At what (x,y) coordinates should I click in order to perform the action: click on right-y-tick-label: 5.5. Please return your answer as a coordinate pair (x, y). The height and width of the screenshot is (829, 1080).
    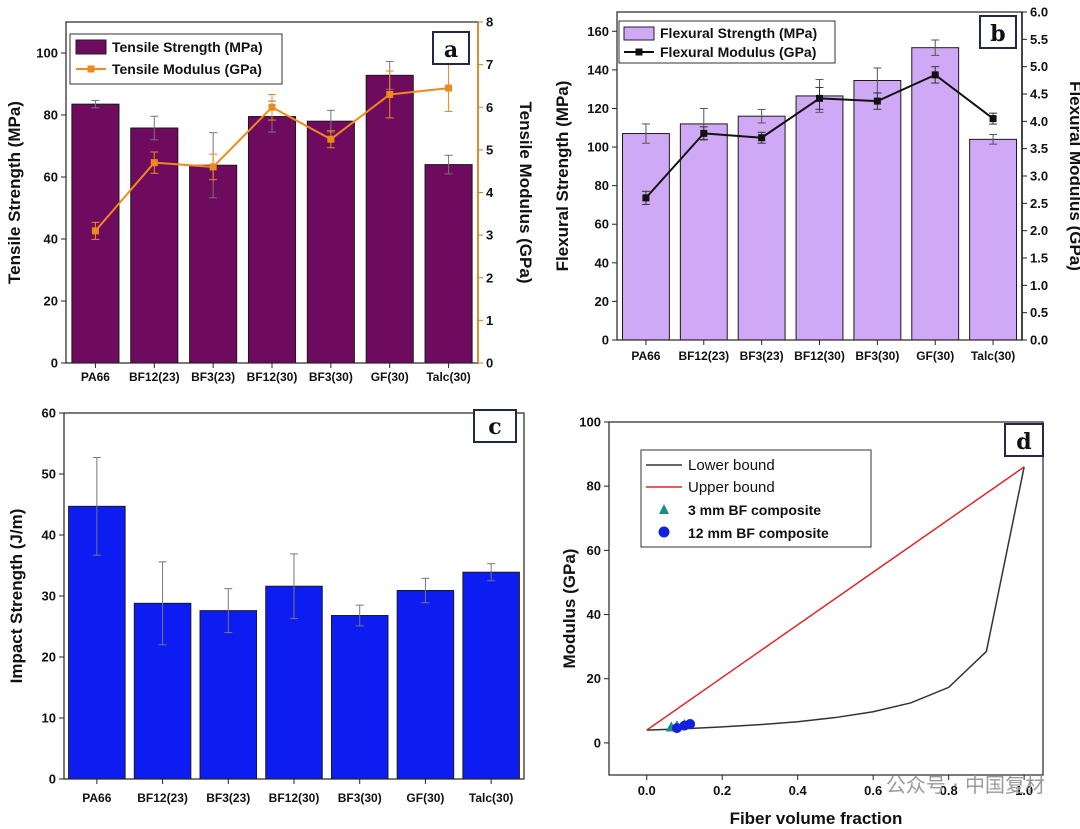
    Looking at the image, I should click on (1039, 39).